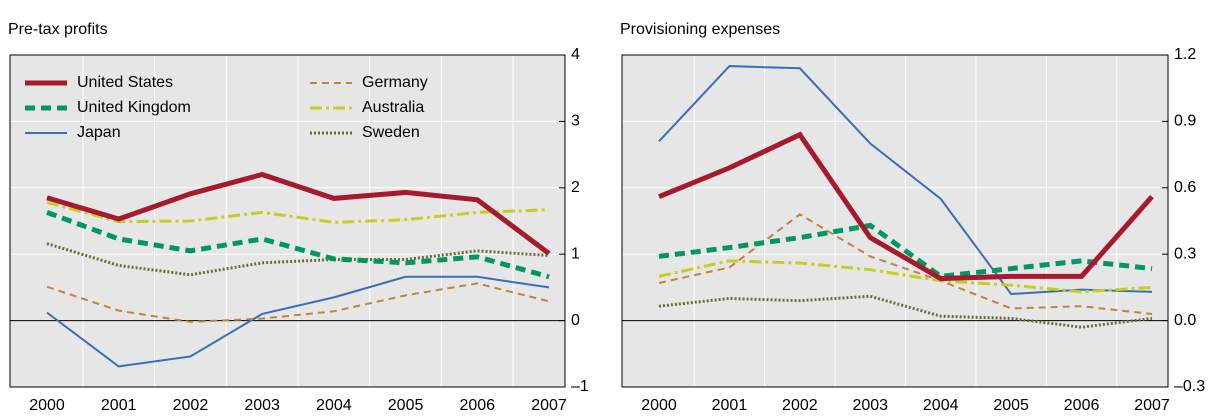 The image size is (1219, 419). I want to click on y-tick-label: 1, so click(575, 253).